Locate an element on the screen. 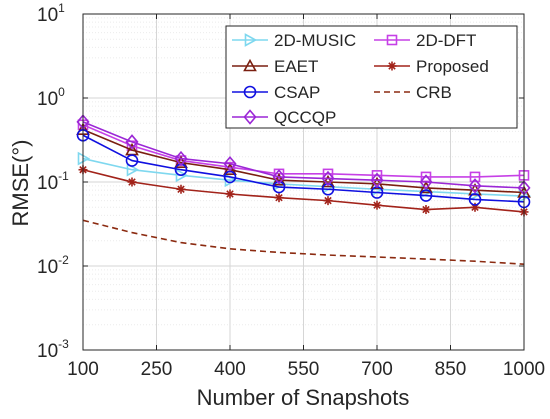  legend-entry-csap: CSAP is located at coordinates (276, 92).